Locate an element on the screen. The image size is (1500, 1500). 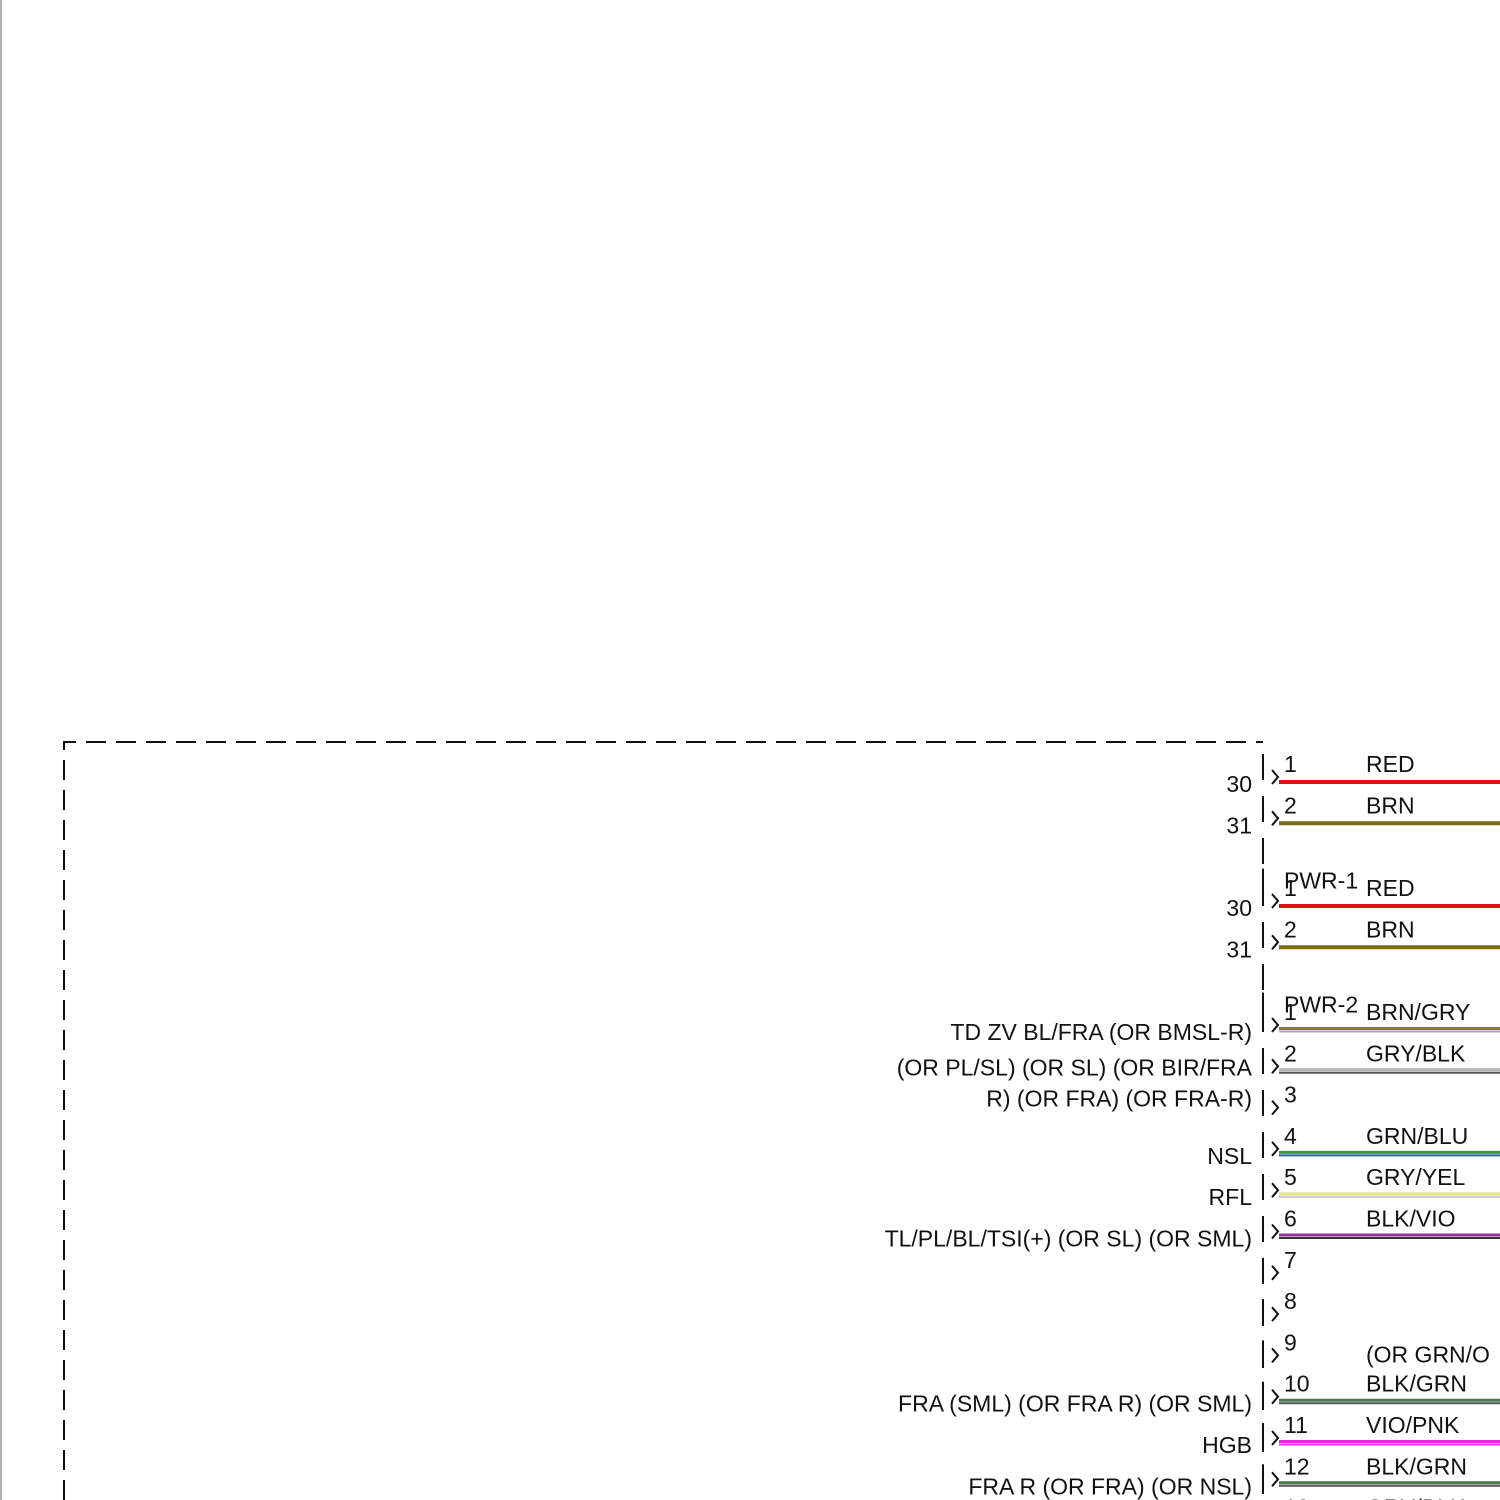
pin-number: 9 is located at coordinates (1290, 1342).